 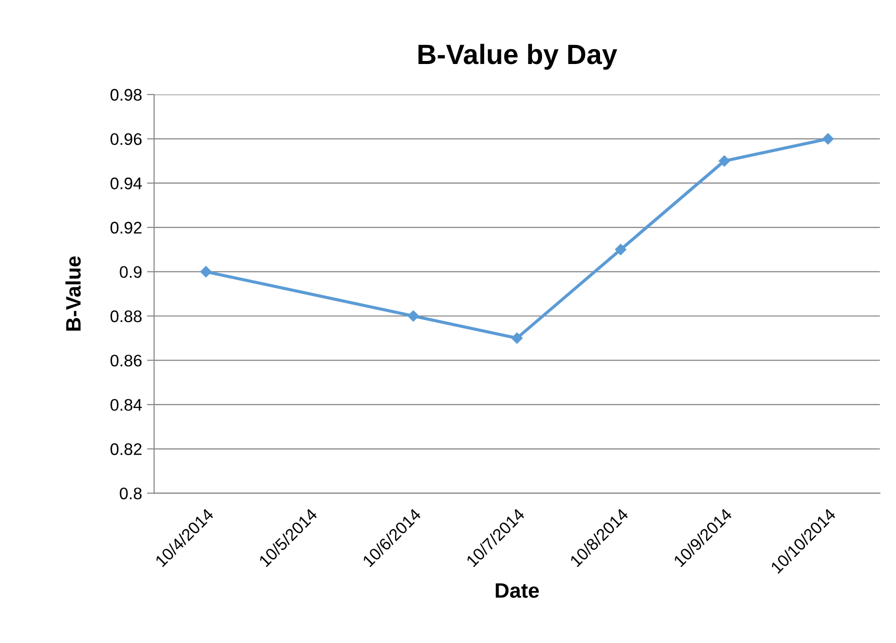 I want to click on y-tick-label: 0.92, so click(x=126, y=228).